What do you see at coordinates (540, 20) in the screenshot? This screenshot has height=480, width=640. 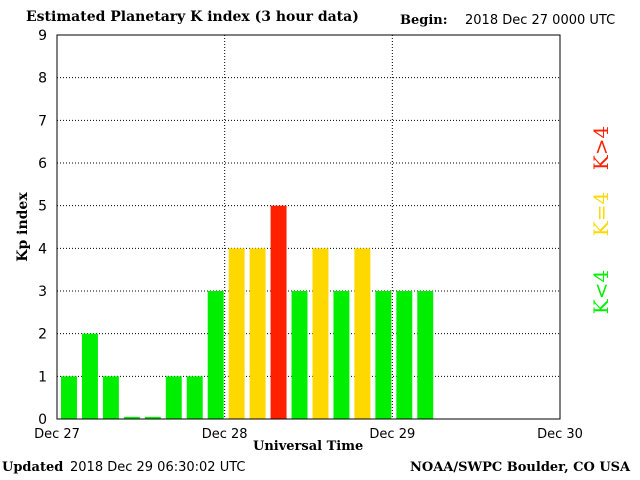 I see `begin-value: 2018 Dec 27 0000 UTC` at bounding box center [540, 20].